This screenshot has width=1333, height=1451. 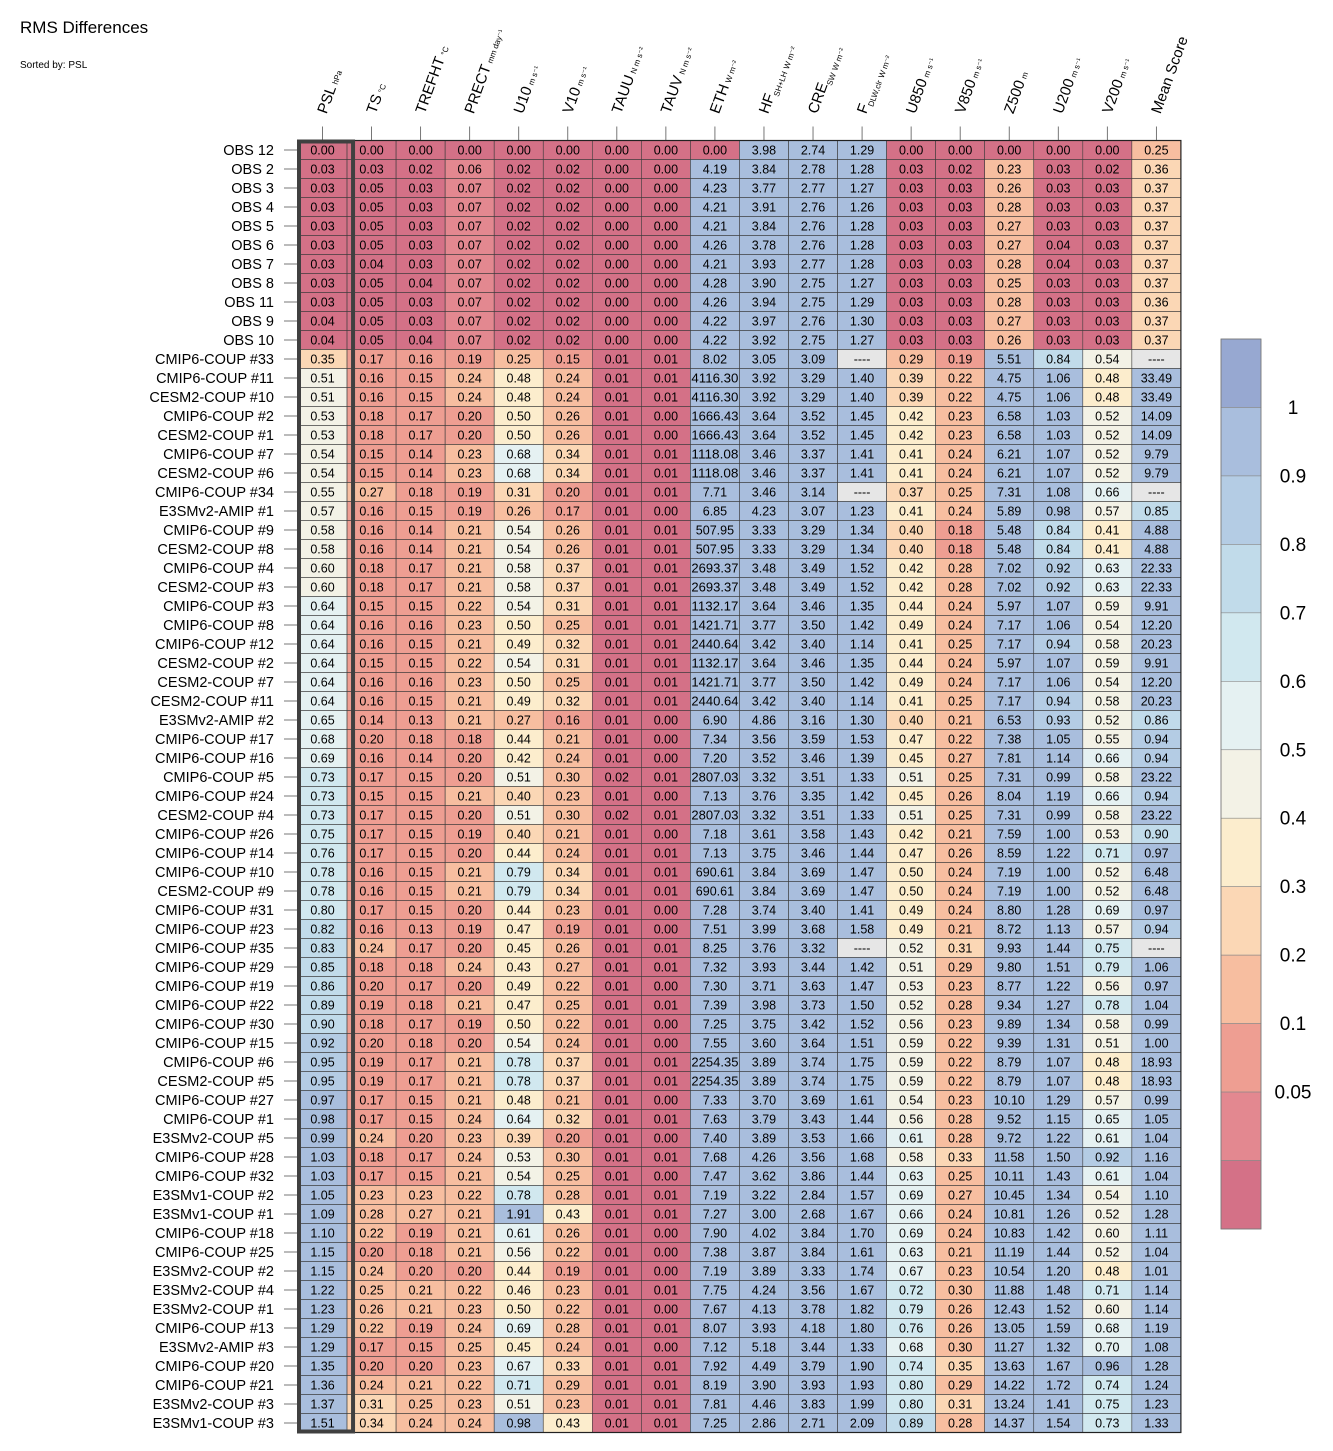 What do you see at coordinates (322, 854) in the screenshot?
I see `cell-value-label: 0.76` at bounding box center [322, 854].